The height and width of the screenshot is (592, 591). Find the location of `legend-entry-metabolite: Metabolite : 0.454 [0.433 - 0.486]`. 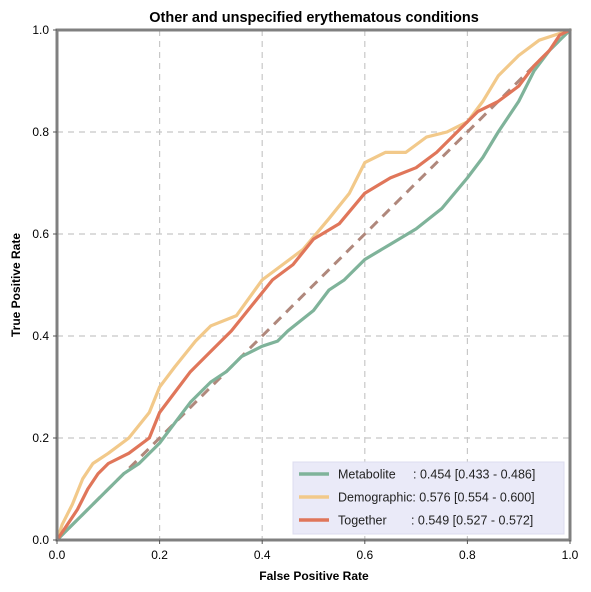

legend-entry-metabolite: Metabolite : 0.454 [0.433 - 0.486] is located at coordinates (436, 475).